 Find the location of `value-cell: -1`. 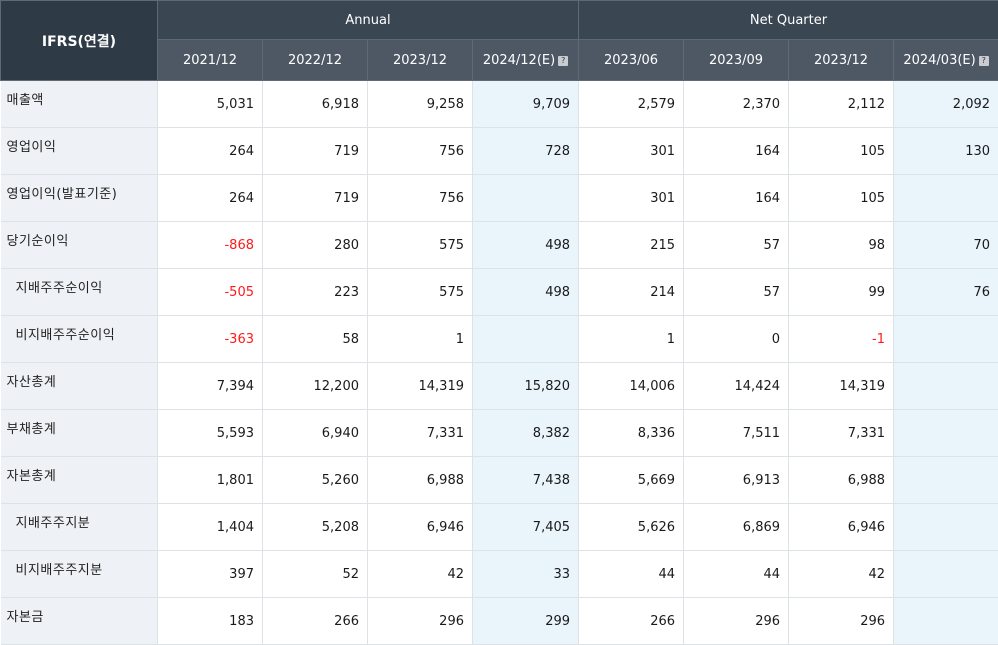

value-cell: -1 is located at coordinates (841, 339).